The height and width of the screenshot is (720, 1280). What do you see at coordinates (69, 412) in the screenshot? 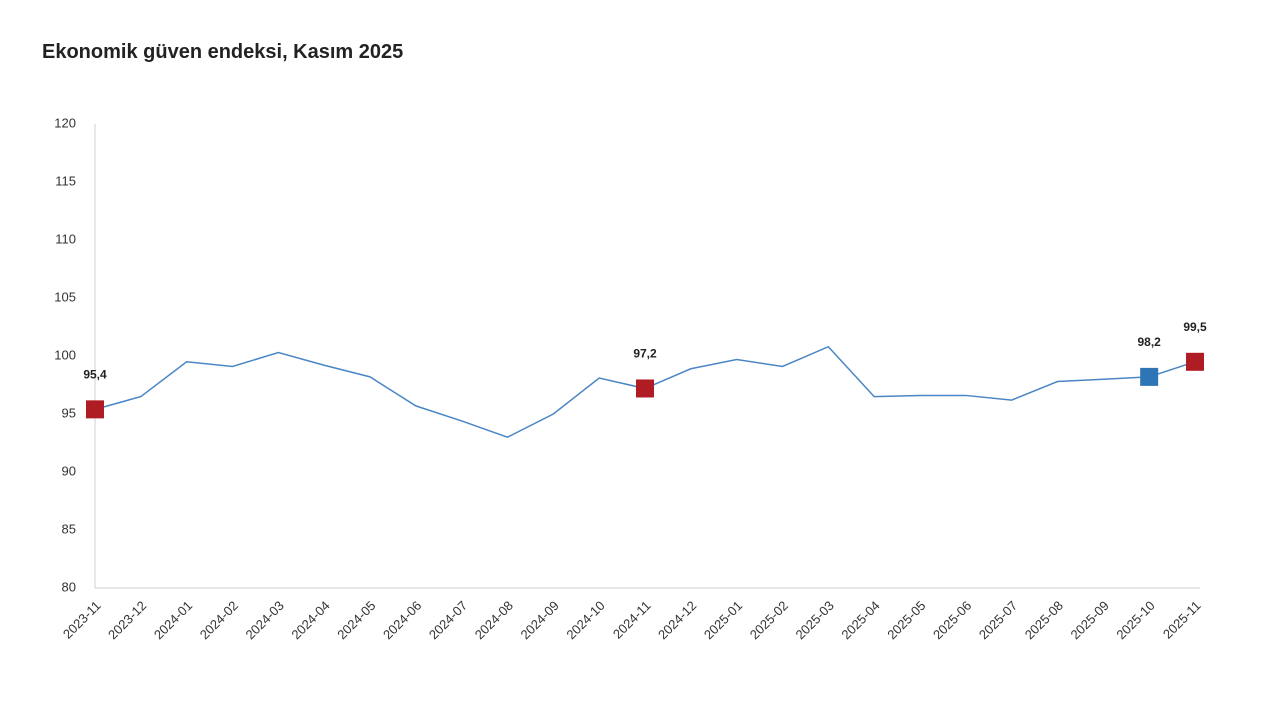
I see `y-tick-label: 95` at bounding box center [69, 412].